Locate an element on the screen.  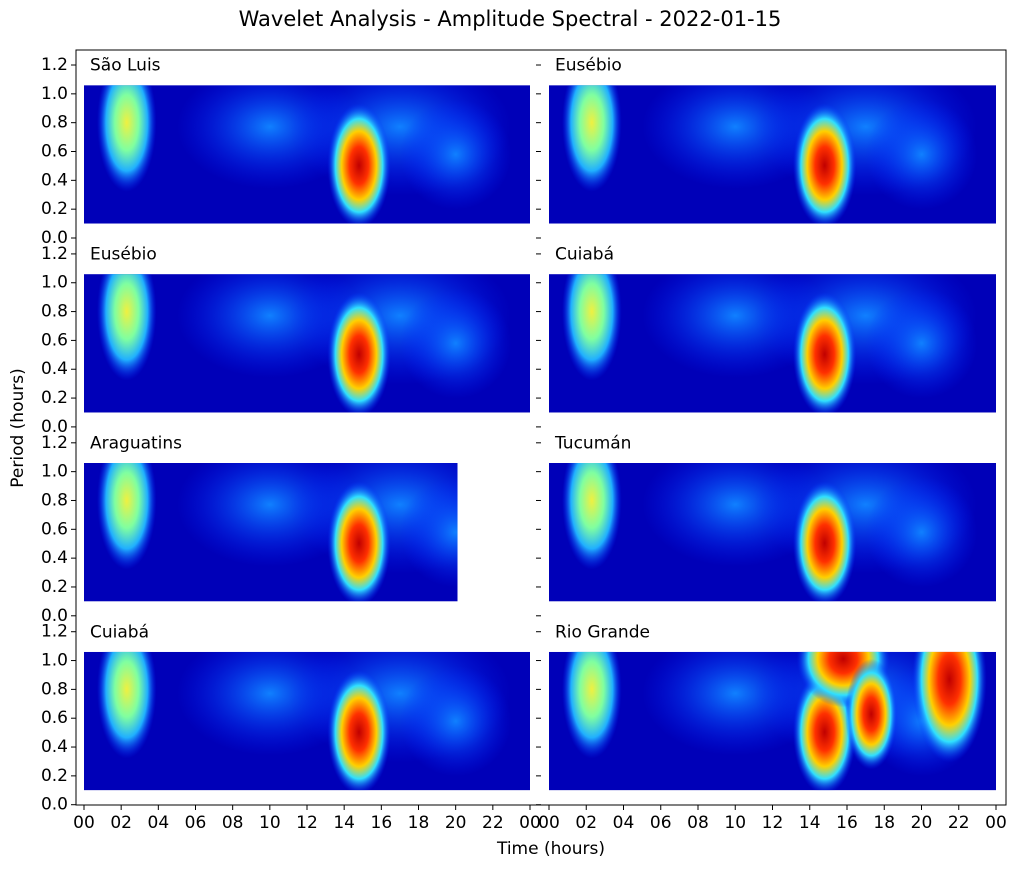
x-axis-label: Time (hours) is located at coordinates (550, 849).